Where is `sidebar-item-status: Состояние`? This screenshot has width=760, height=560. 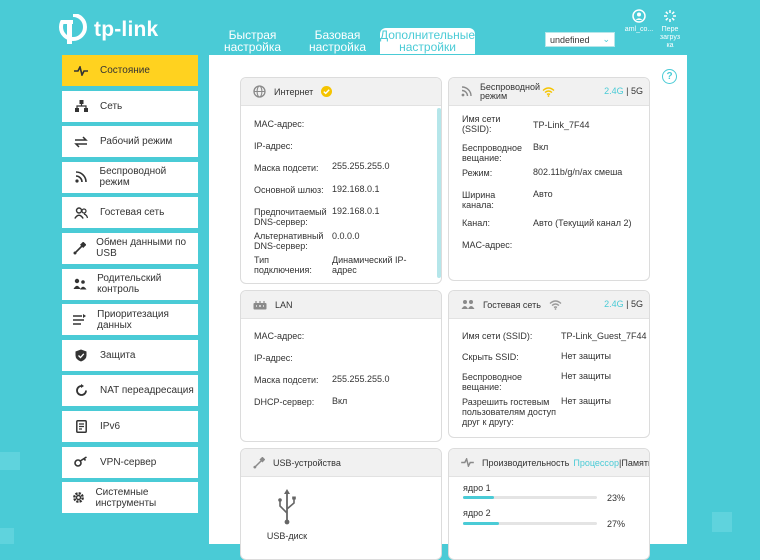
sidebar-item-status: Состояние is located at coordinates (130, 70).